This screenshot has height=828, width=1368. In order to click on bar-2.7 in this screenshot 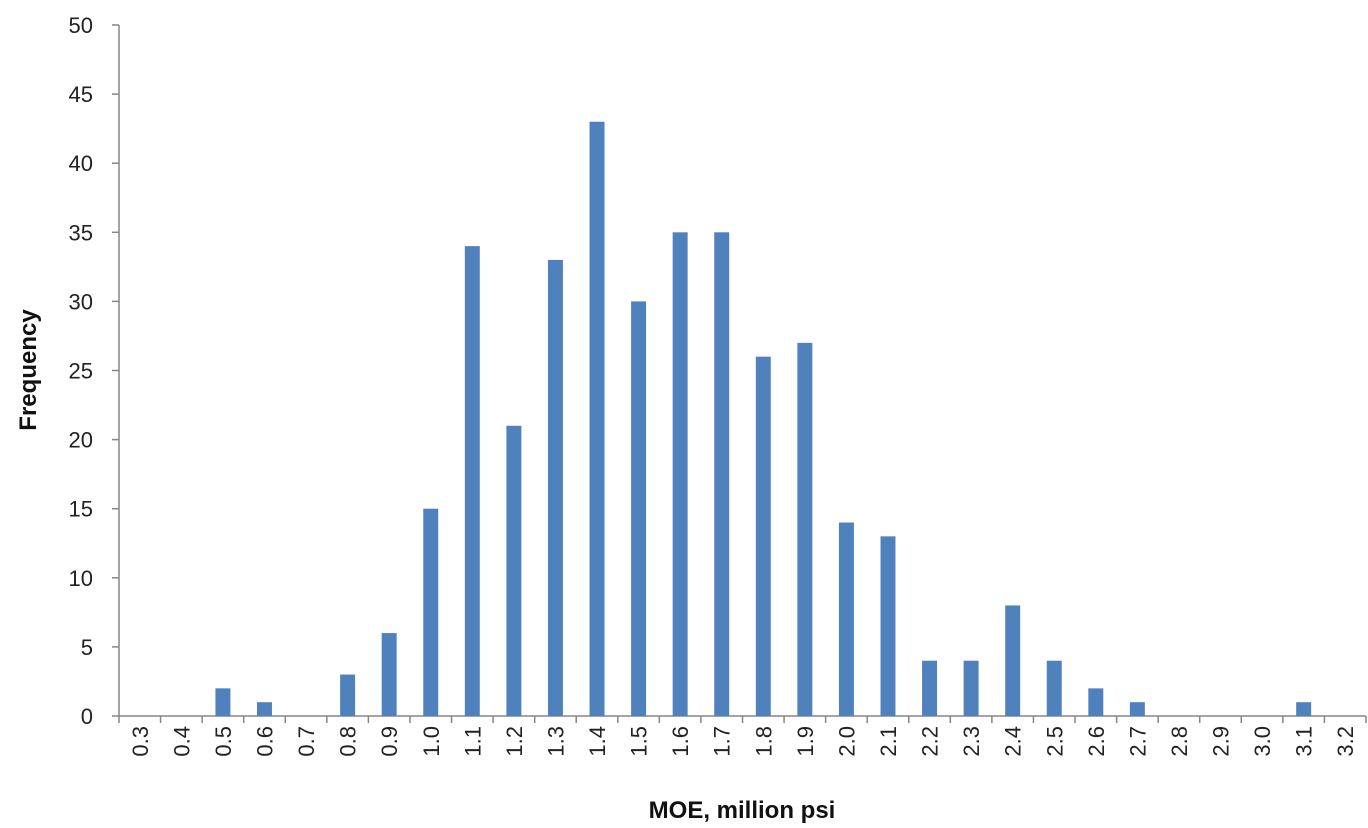, I will do `click(1137, 709)`.